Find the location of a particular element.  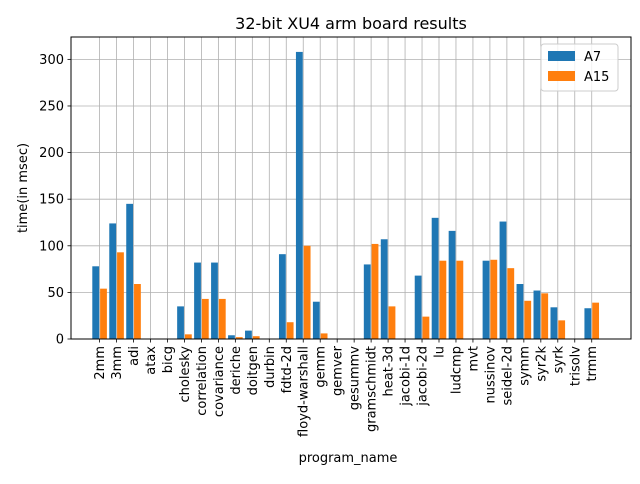

legend-label-a15: A15 is located at coordinates (596, 77).